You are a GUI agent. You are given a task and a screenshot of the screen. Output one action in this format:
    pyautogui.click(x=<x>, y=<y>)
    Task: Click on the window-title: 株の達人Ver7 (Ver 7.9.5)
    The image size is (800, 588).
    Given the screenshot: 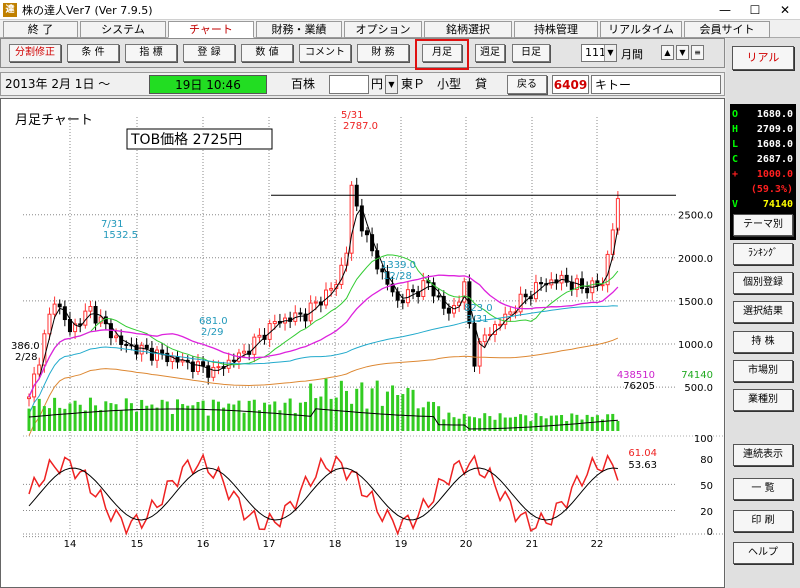 What is the action you would take?
    pyautogui.click(x=87, y=10)
    